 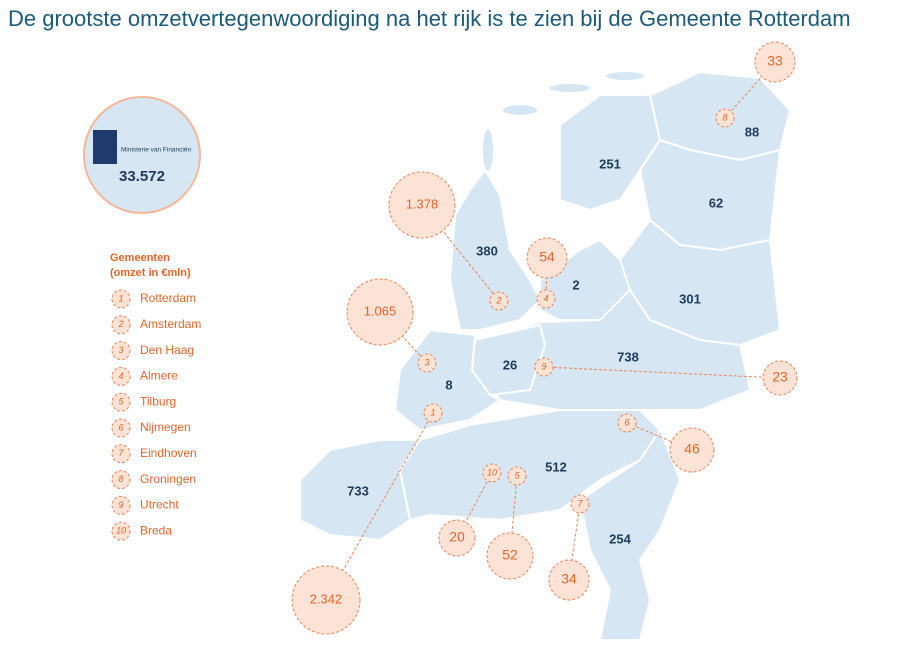 What do you see at coordinates (159, 505) in the screenshot?
I see `legend-name: Utrecht` at bounding box center [159, 505].